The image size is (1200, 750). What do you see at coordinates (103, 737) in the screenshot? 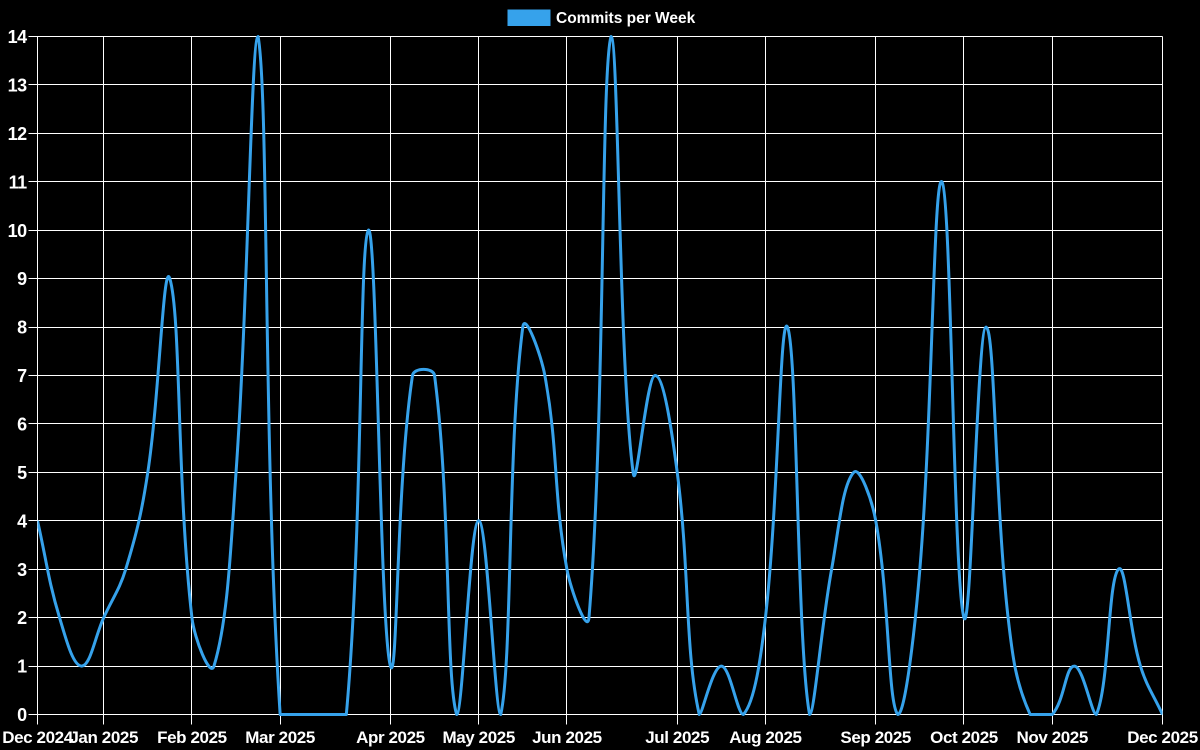
I see `svg-text: Jan 2025` at bounding box center [103, 737].